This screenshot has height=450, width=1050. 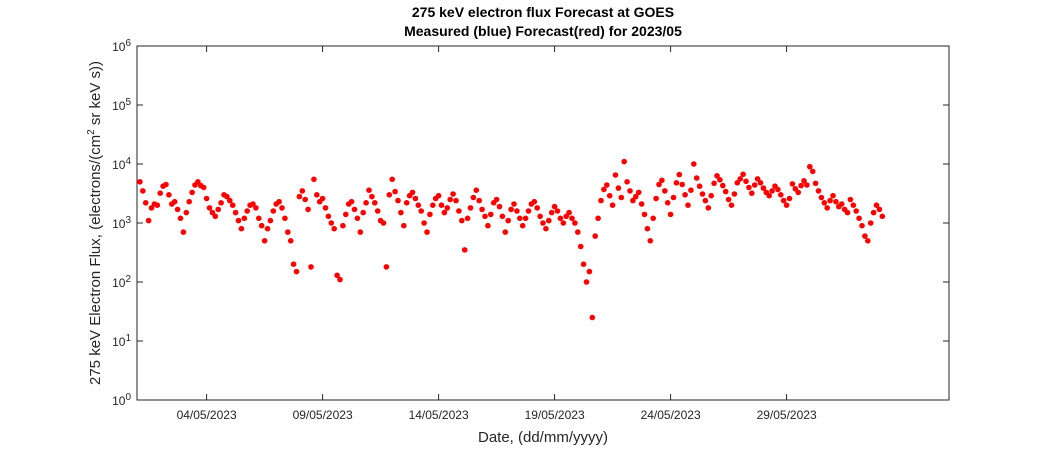 I want to click on y-tick-label-exponent: 1, so click(x=128, y=338).